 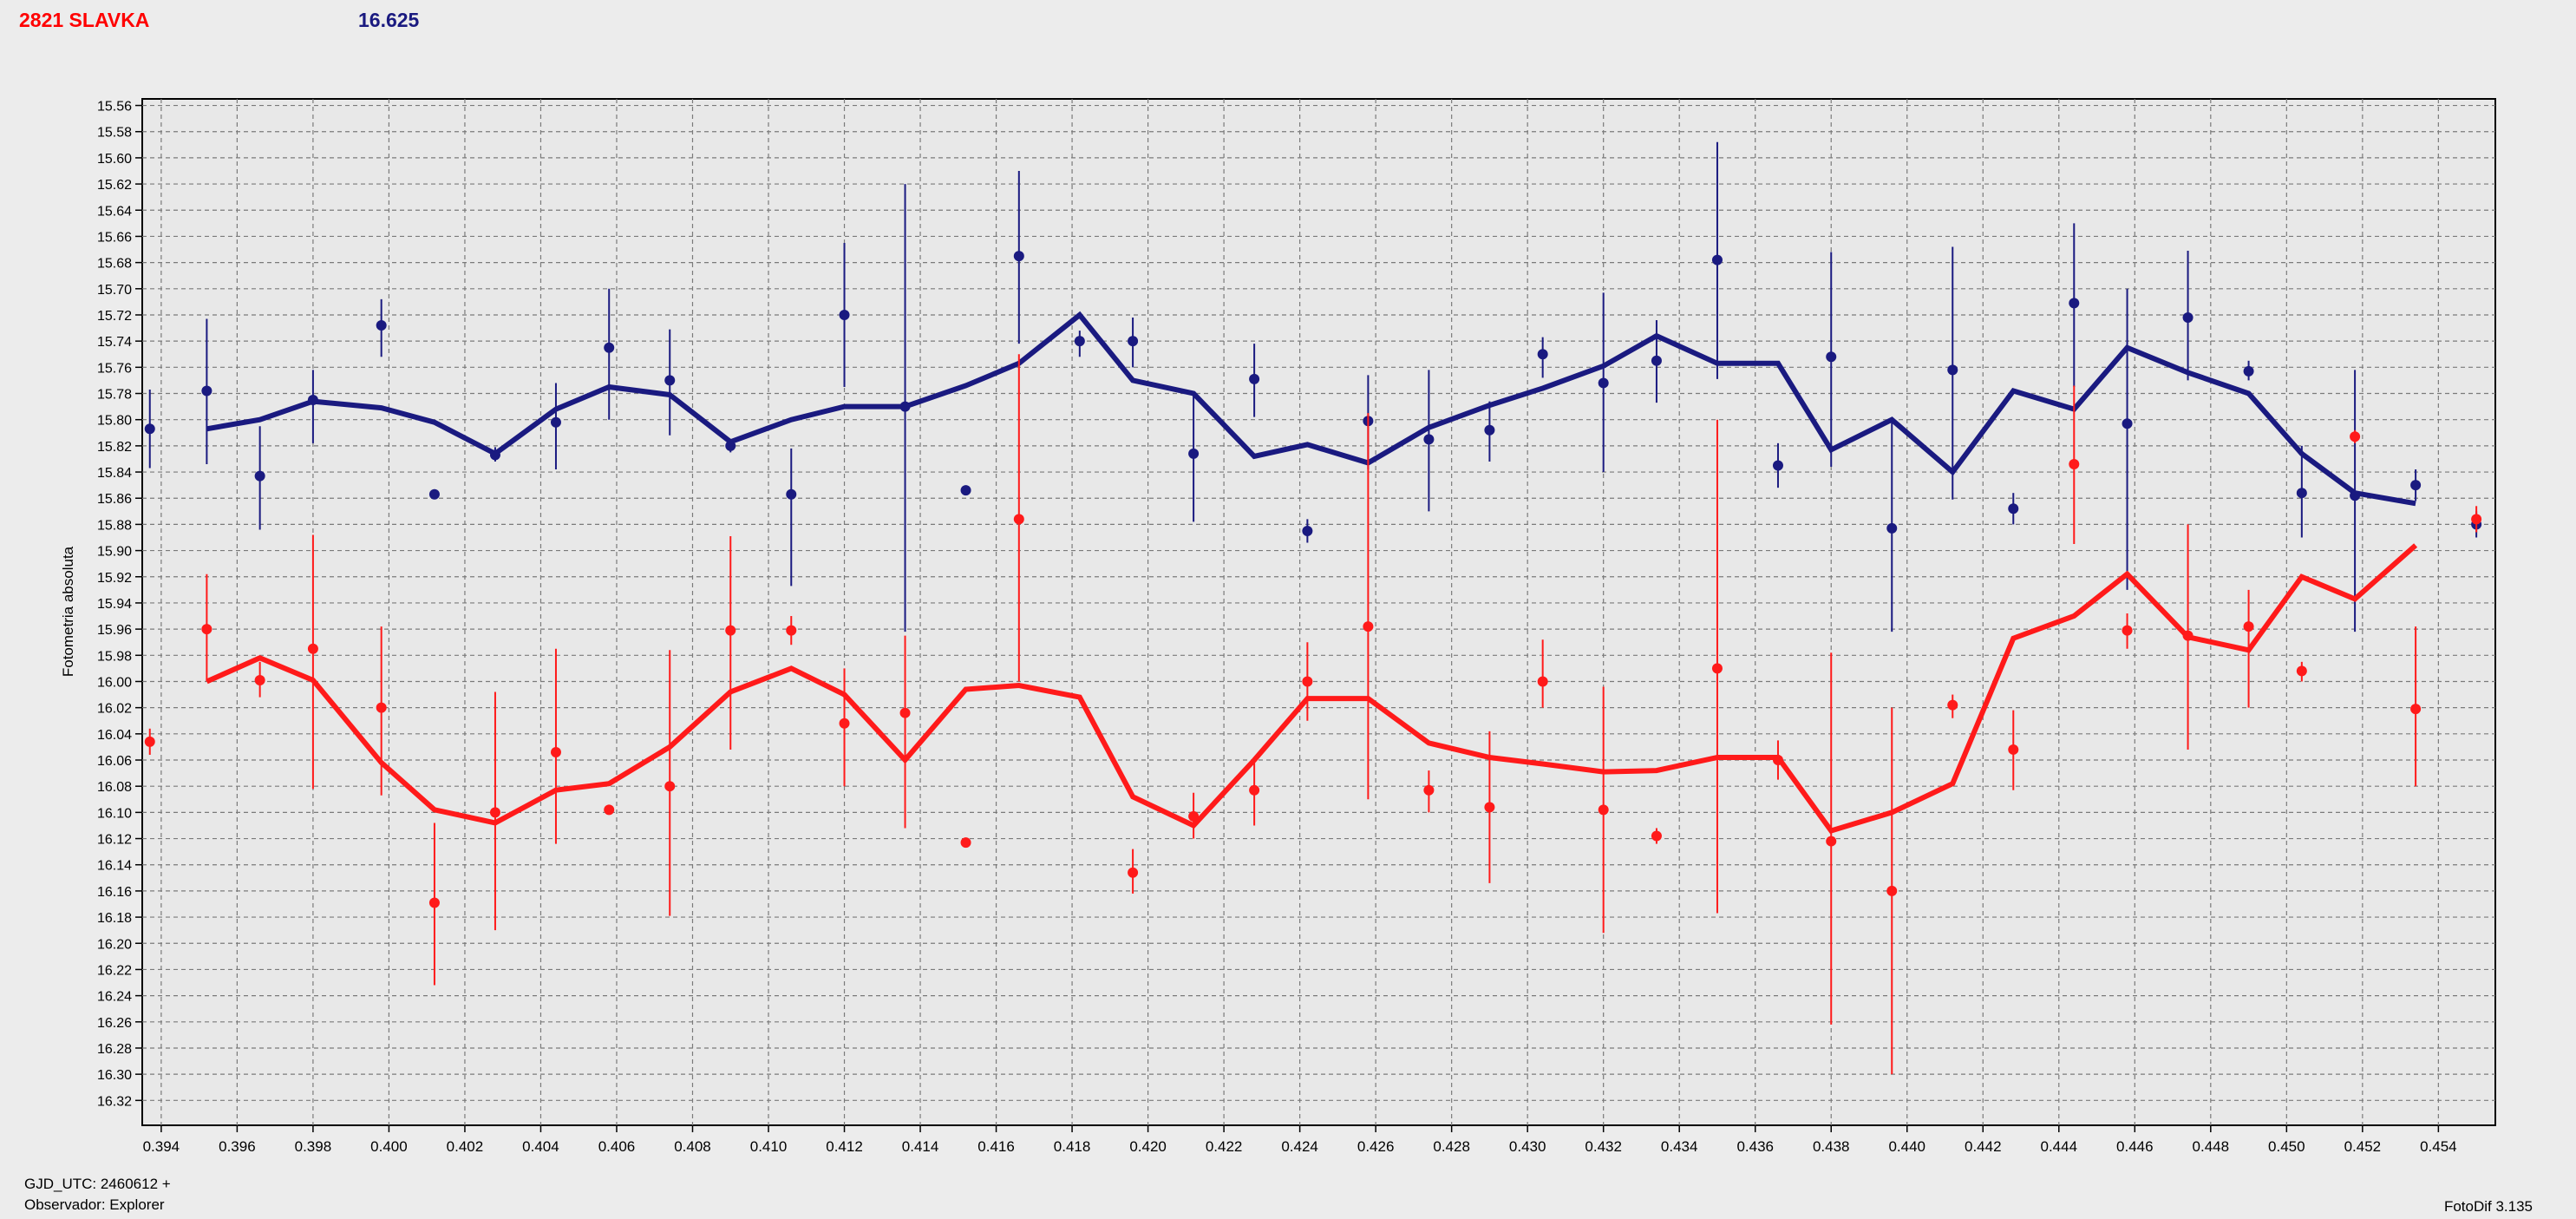 I want to click on y-tick-label: 15.74, so click(x=114, y=342).